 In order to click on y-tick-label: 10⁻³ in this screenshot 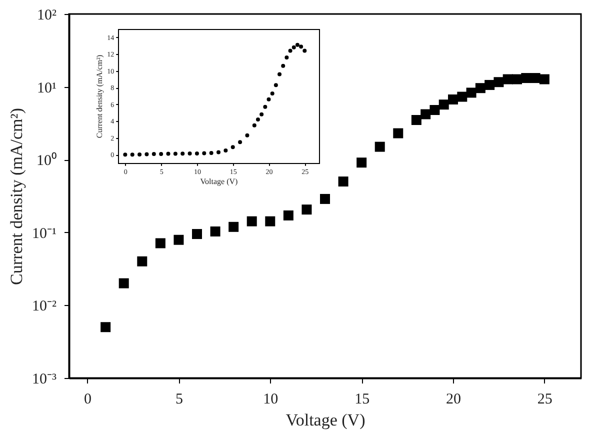, I will do `click(44, 380)`.